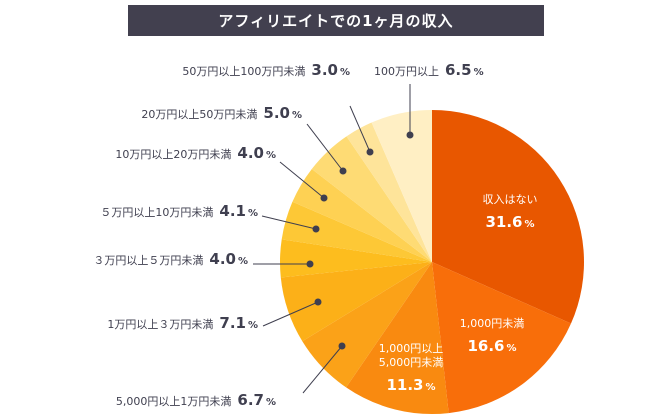  What do you see at coordinates (509, 222) in the screenshot?
I see `slice-value-1: 31.6%` at bounding box center [509, 222].